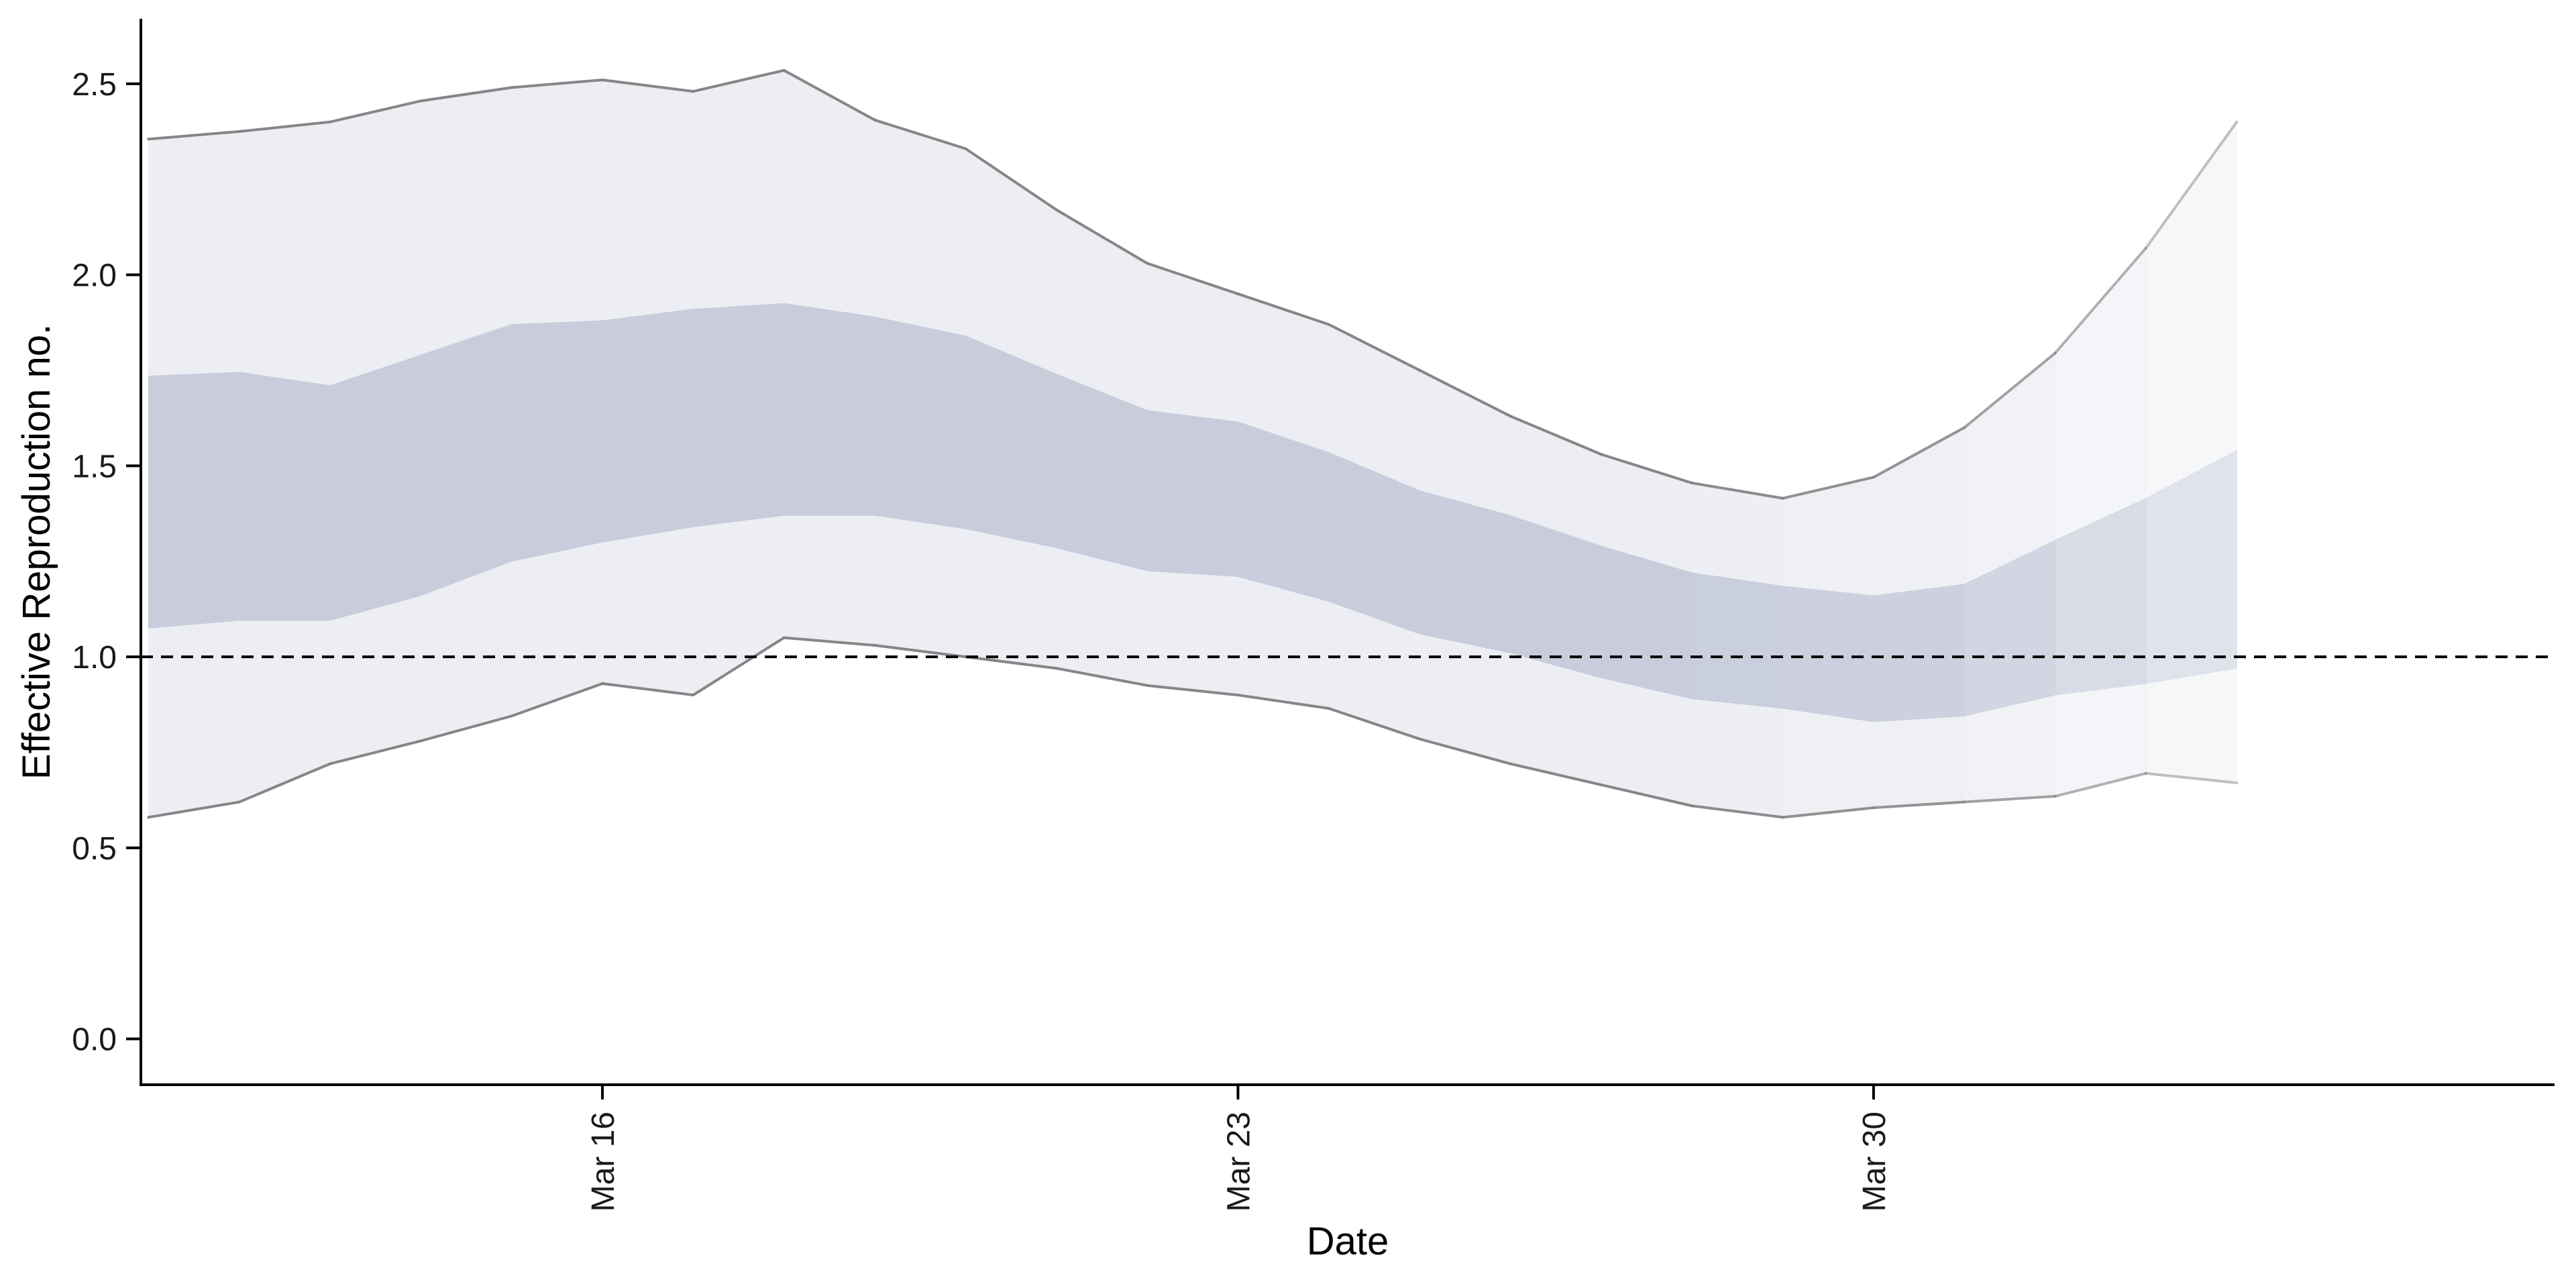 Image resolution: width=2576 pixels, height=1288 pixels. What do you see at coordinates (1238, 1162) in the screenshot?
I see `x-tick-label: Mar 23` at bounding box center [1238, 1162].